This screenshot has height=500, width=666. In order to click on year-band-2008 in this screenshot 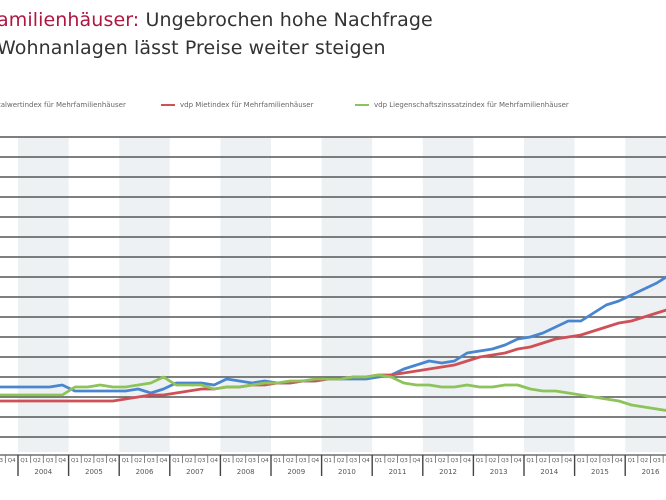, I will do `click(245, 294)`.